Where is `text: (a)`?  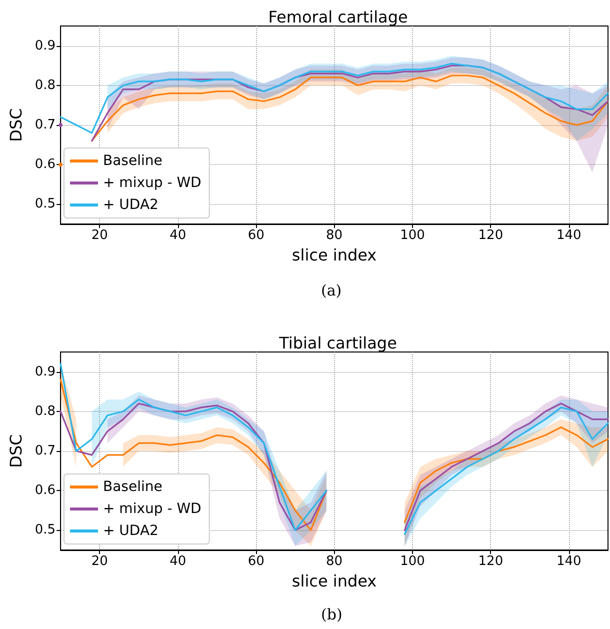 text: (a) is located at coordinates (331, 291).